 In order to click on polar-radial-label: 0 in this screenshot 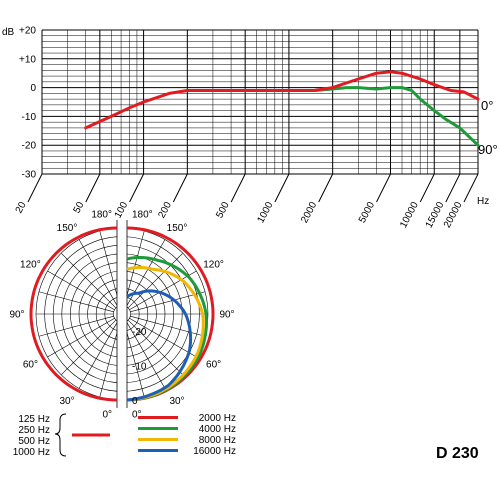, I will do `click(135, 401)`.